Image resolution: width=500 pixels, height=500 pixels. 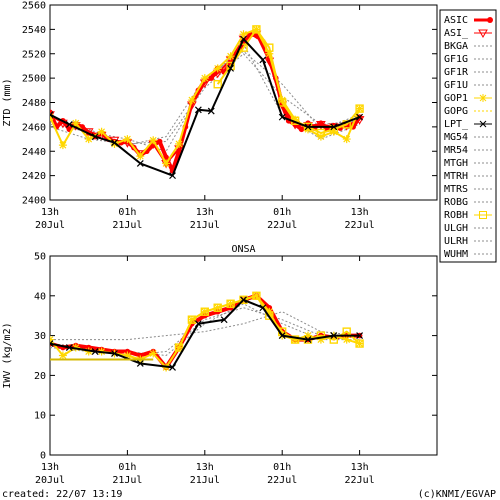 I want to click on legend-label-asi_: ASI_, so click(x=456, y=33).